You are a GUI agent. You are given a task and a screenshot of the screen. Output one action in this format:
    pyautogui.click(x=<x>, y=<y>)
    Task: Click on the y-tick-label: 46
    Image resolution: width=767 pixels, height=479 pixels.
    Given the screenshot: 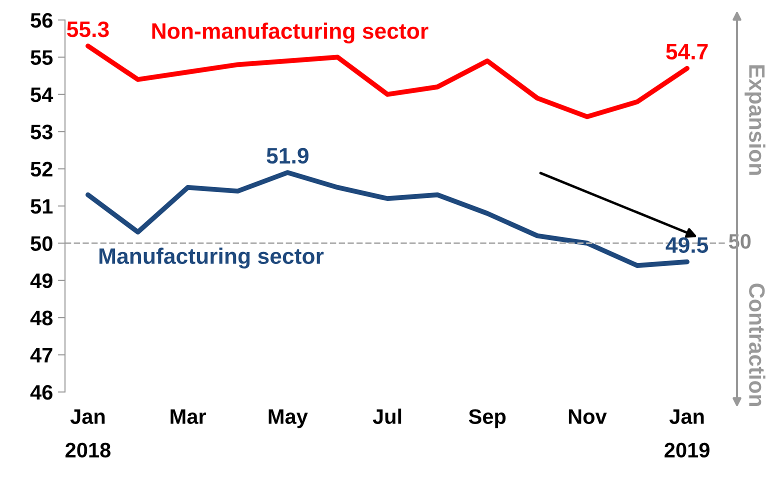 What is the action you would take?
    pyautogui.click(x=41, y=392)
    